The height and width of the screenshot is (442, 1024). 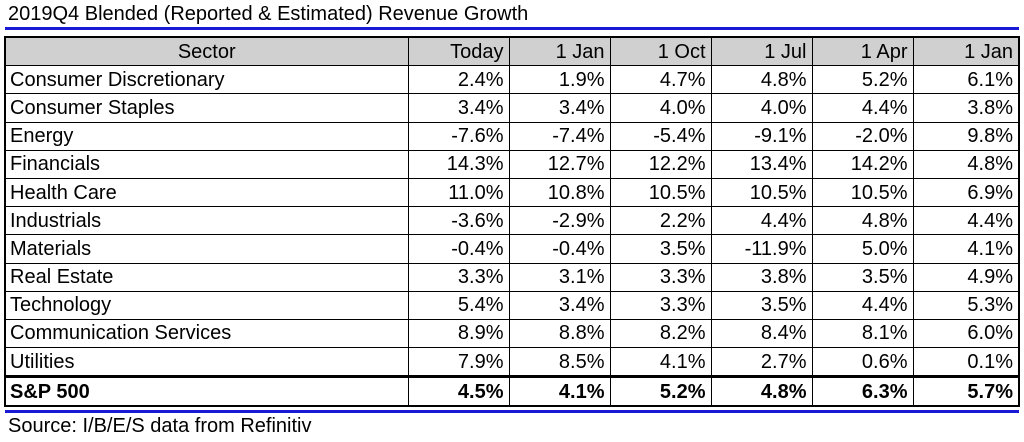 What do you see at coordinates (761, 249) in the screenshot?
I see `value-cell: -11.9%` at bounding box center [761, 249].